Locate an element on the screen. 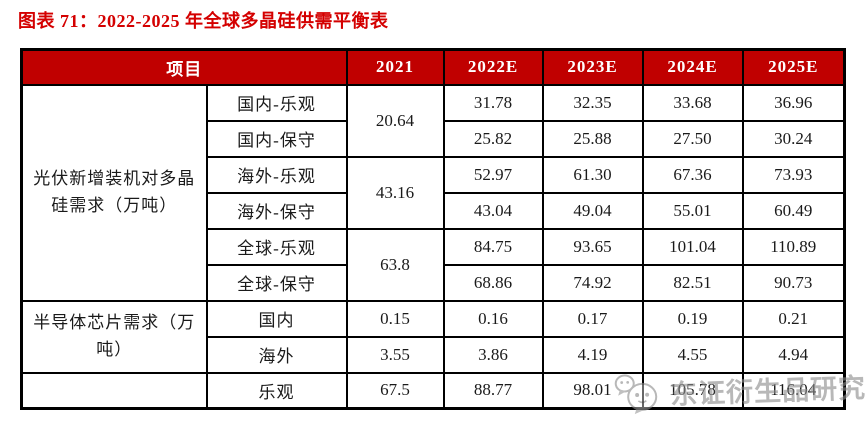 This screenshot has width=866, height=434. category-cell-semiconductor-demand: 半导体芯片需求（万吨） is located at coordinates (114, 336).